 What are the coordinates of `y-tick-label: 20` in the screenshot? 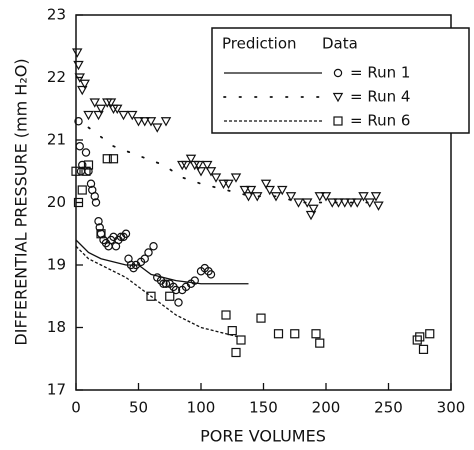 It's located at (56, 202).